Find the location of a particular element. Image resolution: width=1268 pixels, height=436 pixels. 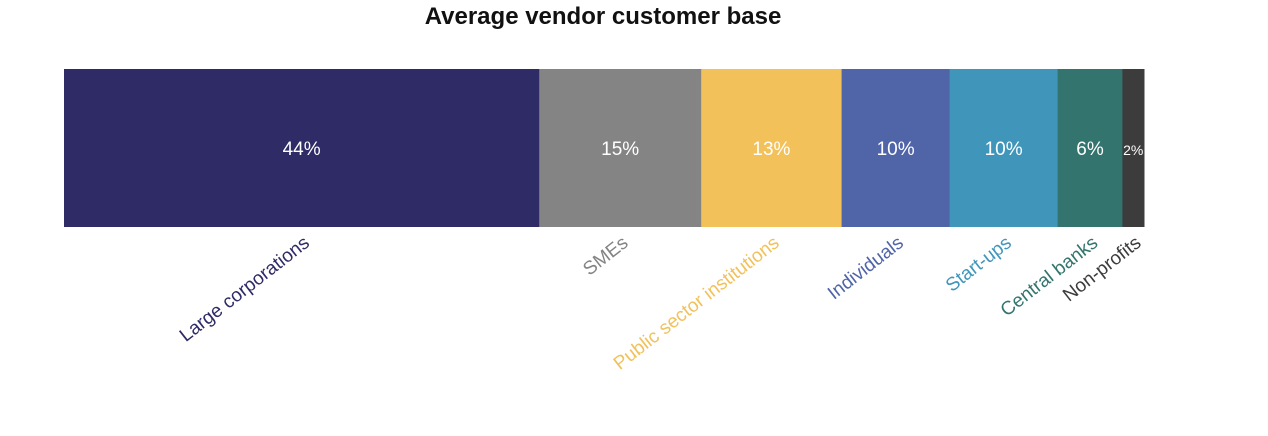

value-label-start-ups: 10% is located at coordinates (1004, 149).